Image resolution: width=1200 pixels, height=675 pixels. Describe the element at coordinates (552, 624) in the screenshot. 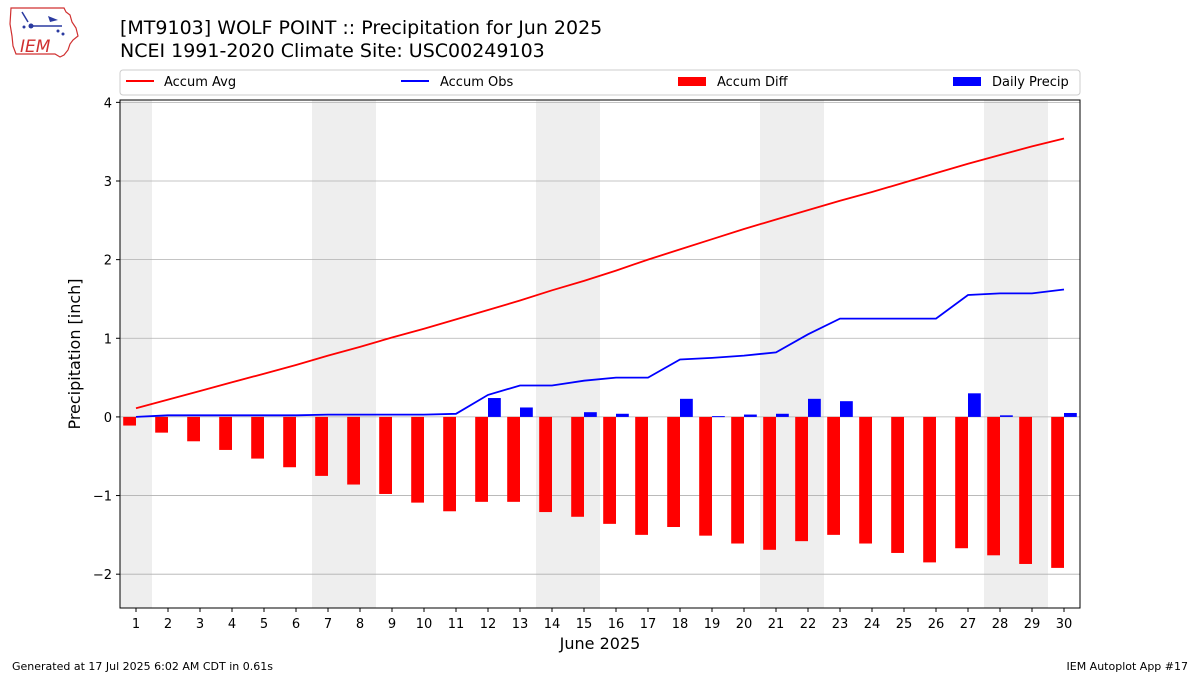

I see `x-tick-label: 14` at that location.